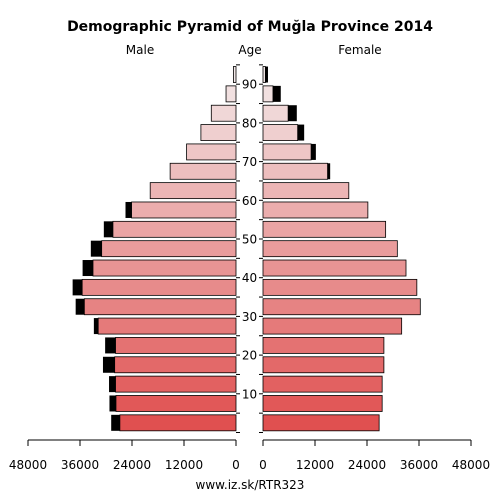 The image size is (500, 500). Describe the element at coordinates (234, 74) in the screenshot. I see `male-bar-90+` at that location.